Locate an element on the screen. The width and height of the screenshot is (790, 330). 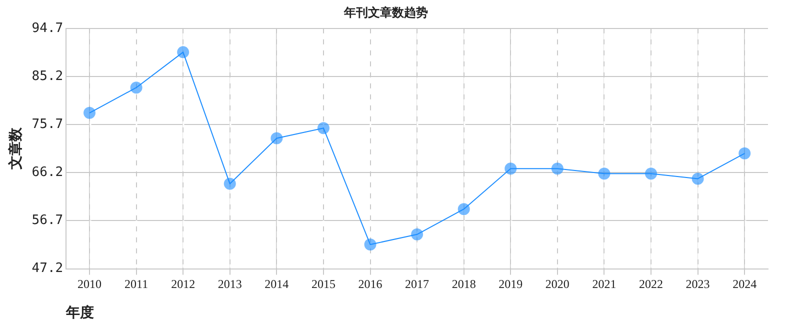
x-tick-label: 2023 is located at coordinates (698, 284).